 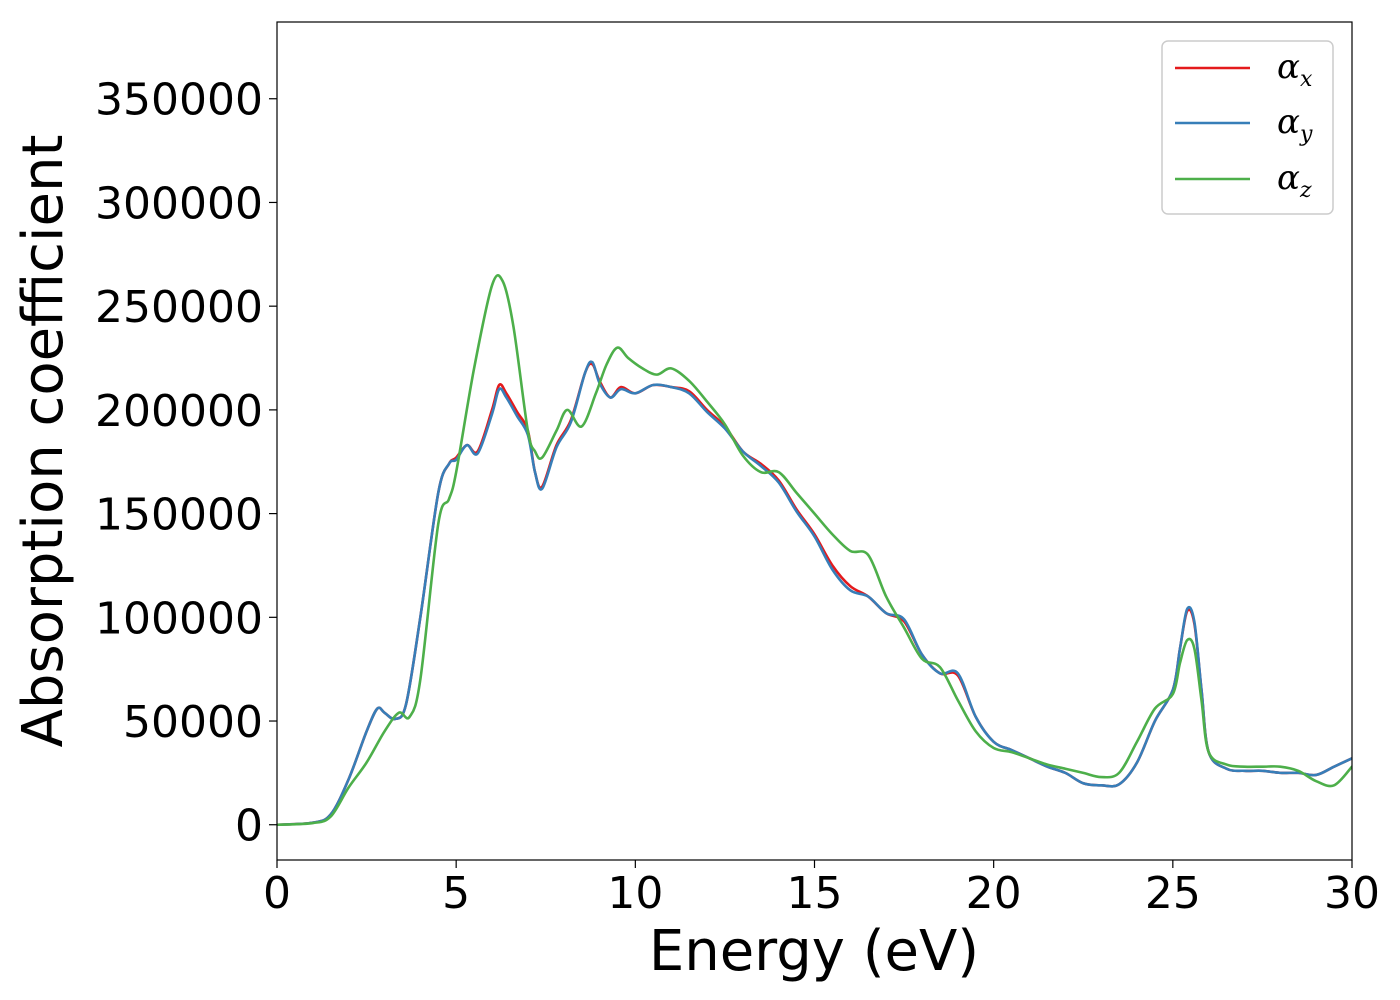 What do you see at coordinates (193, 722) in the screenshot?
I see `y-tick-label: 50000` at bounding box center [193, 722].